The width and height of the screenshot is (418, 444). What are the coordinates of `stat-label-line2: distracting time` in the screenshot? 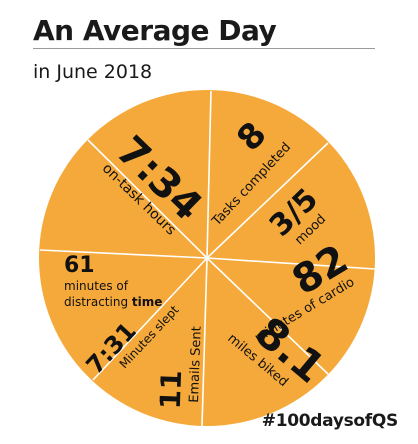 It's located at (113, 302).